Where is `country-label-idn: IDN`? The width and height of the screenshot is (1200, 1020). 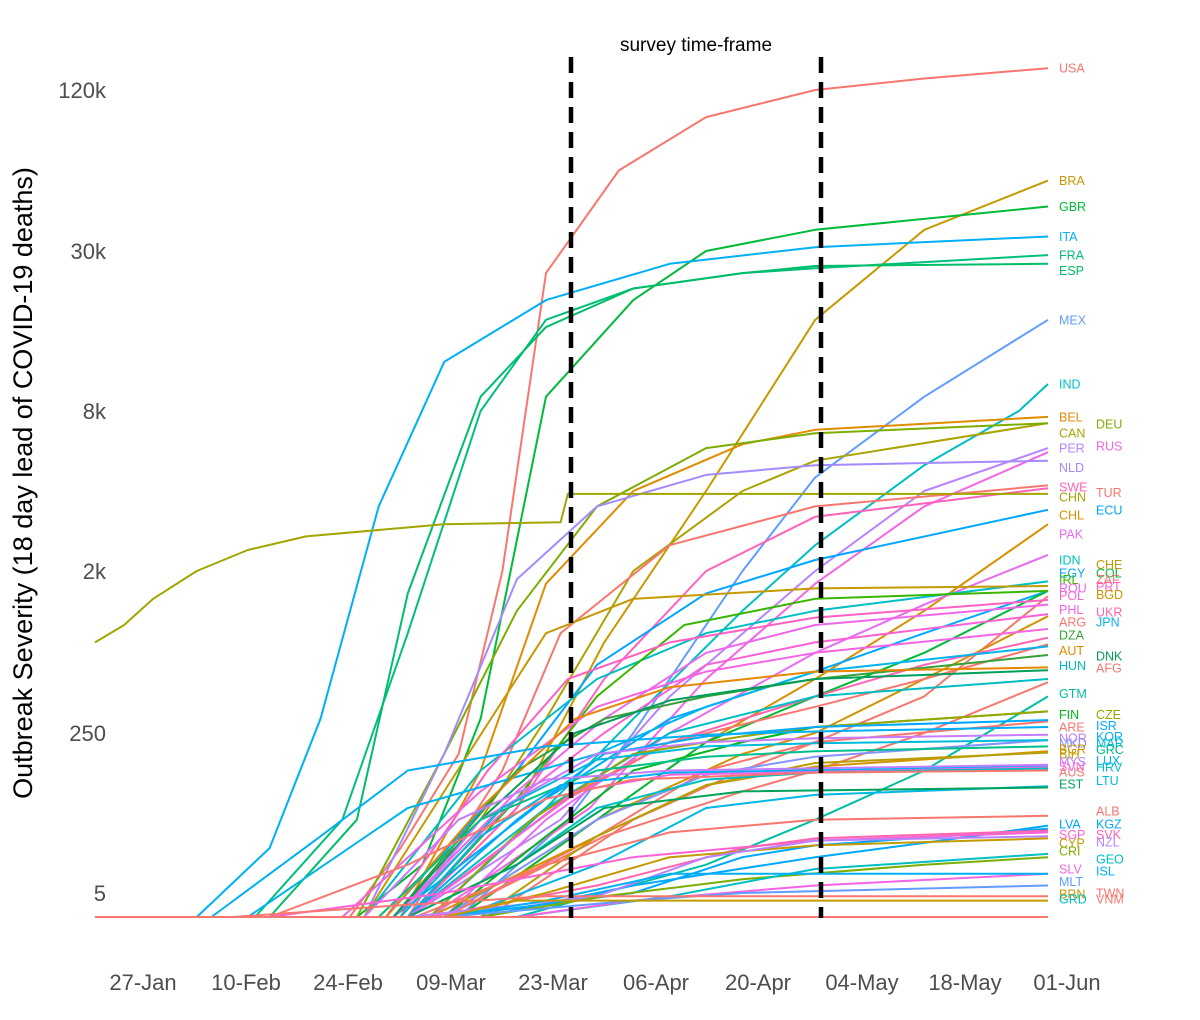
country-label-idn: IDN is located at coordinates (1070, 560).